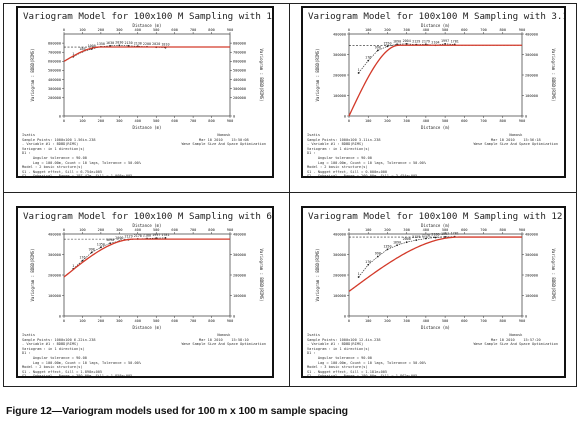  What do you see at coordinates (435, 42) in the screenshot?
I see `experimental-pair-count: 2104` at bounding box center [435, 42].